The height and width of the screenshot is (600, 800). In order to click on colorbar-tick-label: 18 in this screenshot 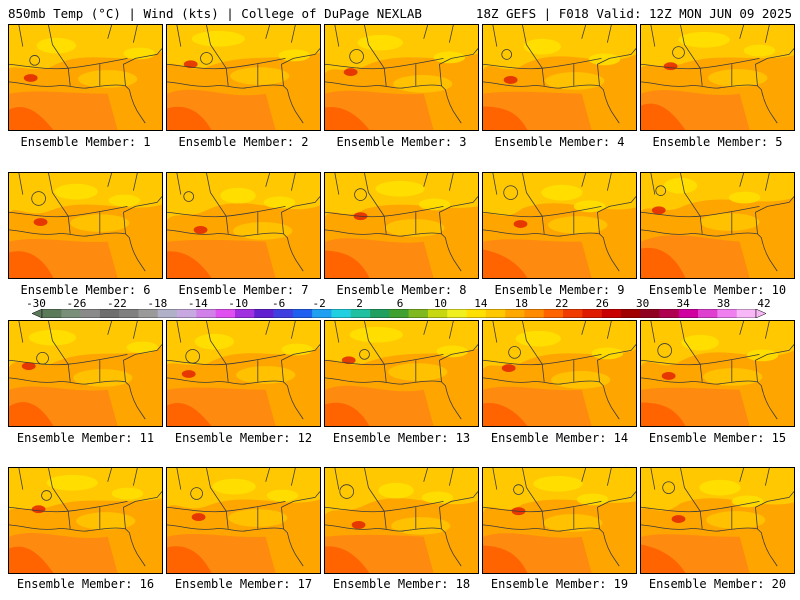, I will do `click(521, 303)`.